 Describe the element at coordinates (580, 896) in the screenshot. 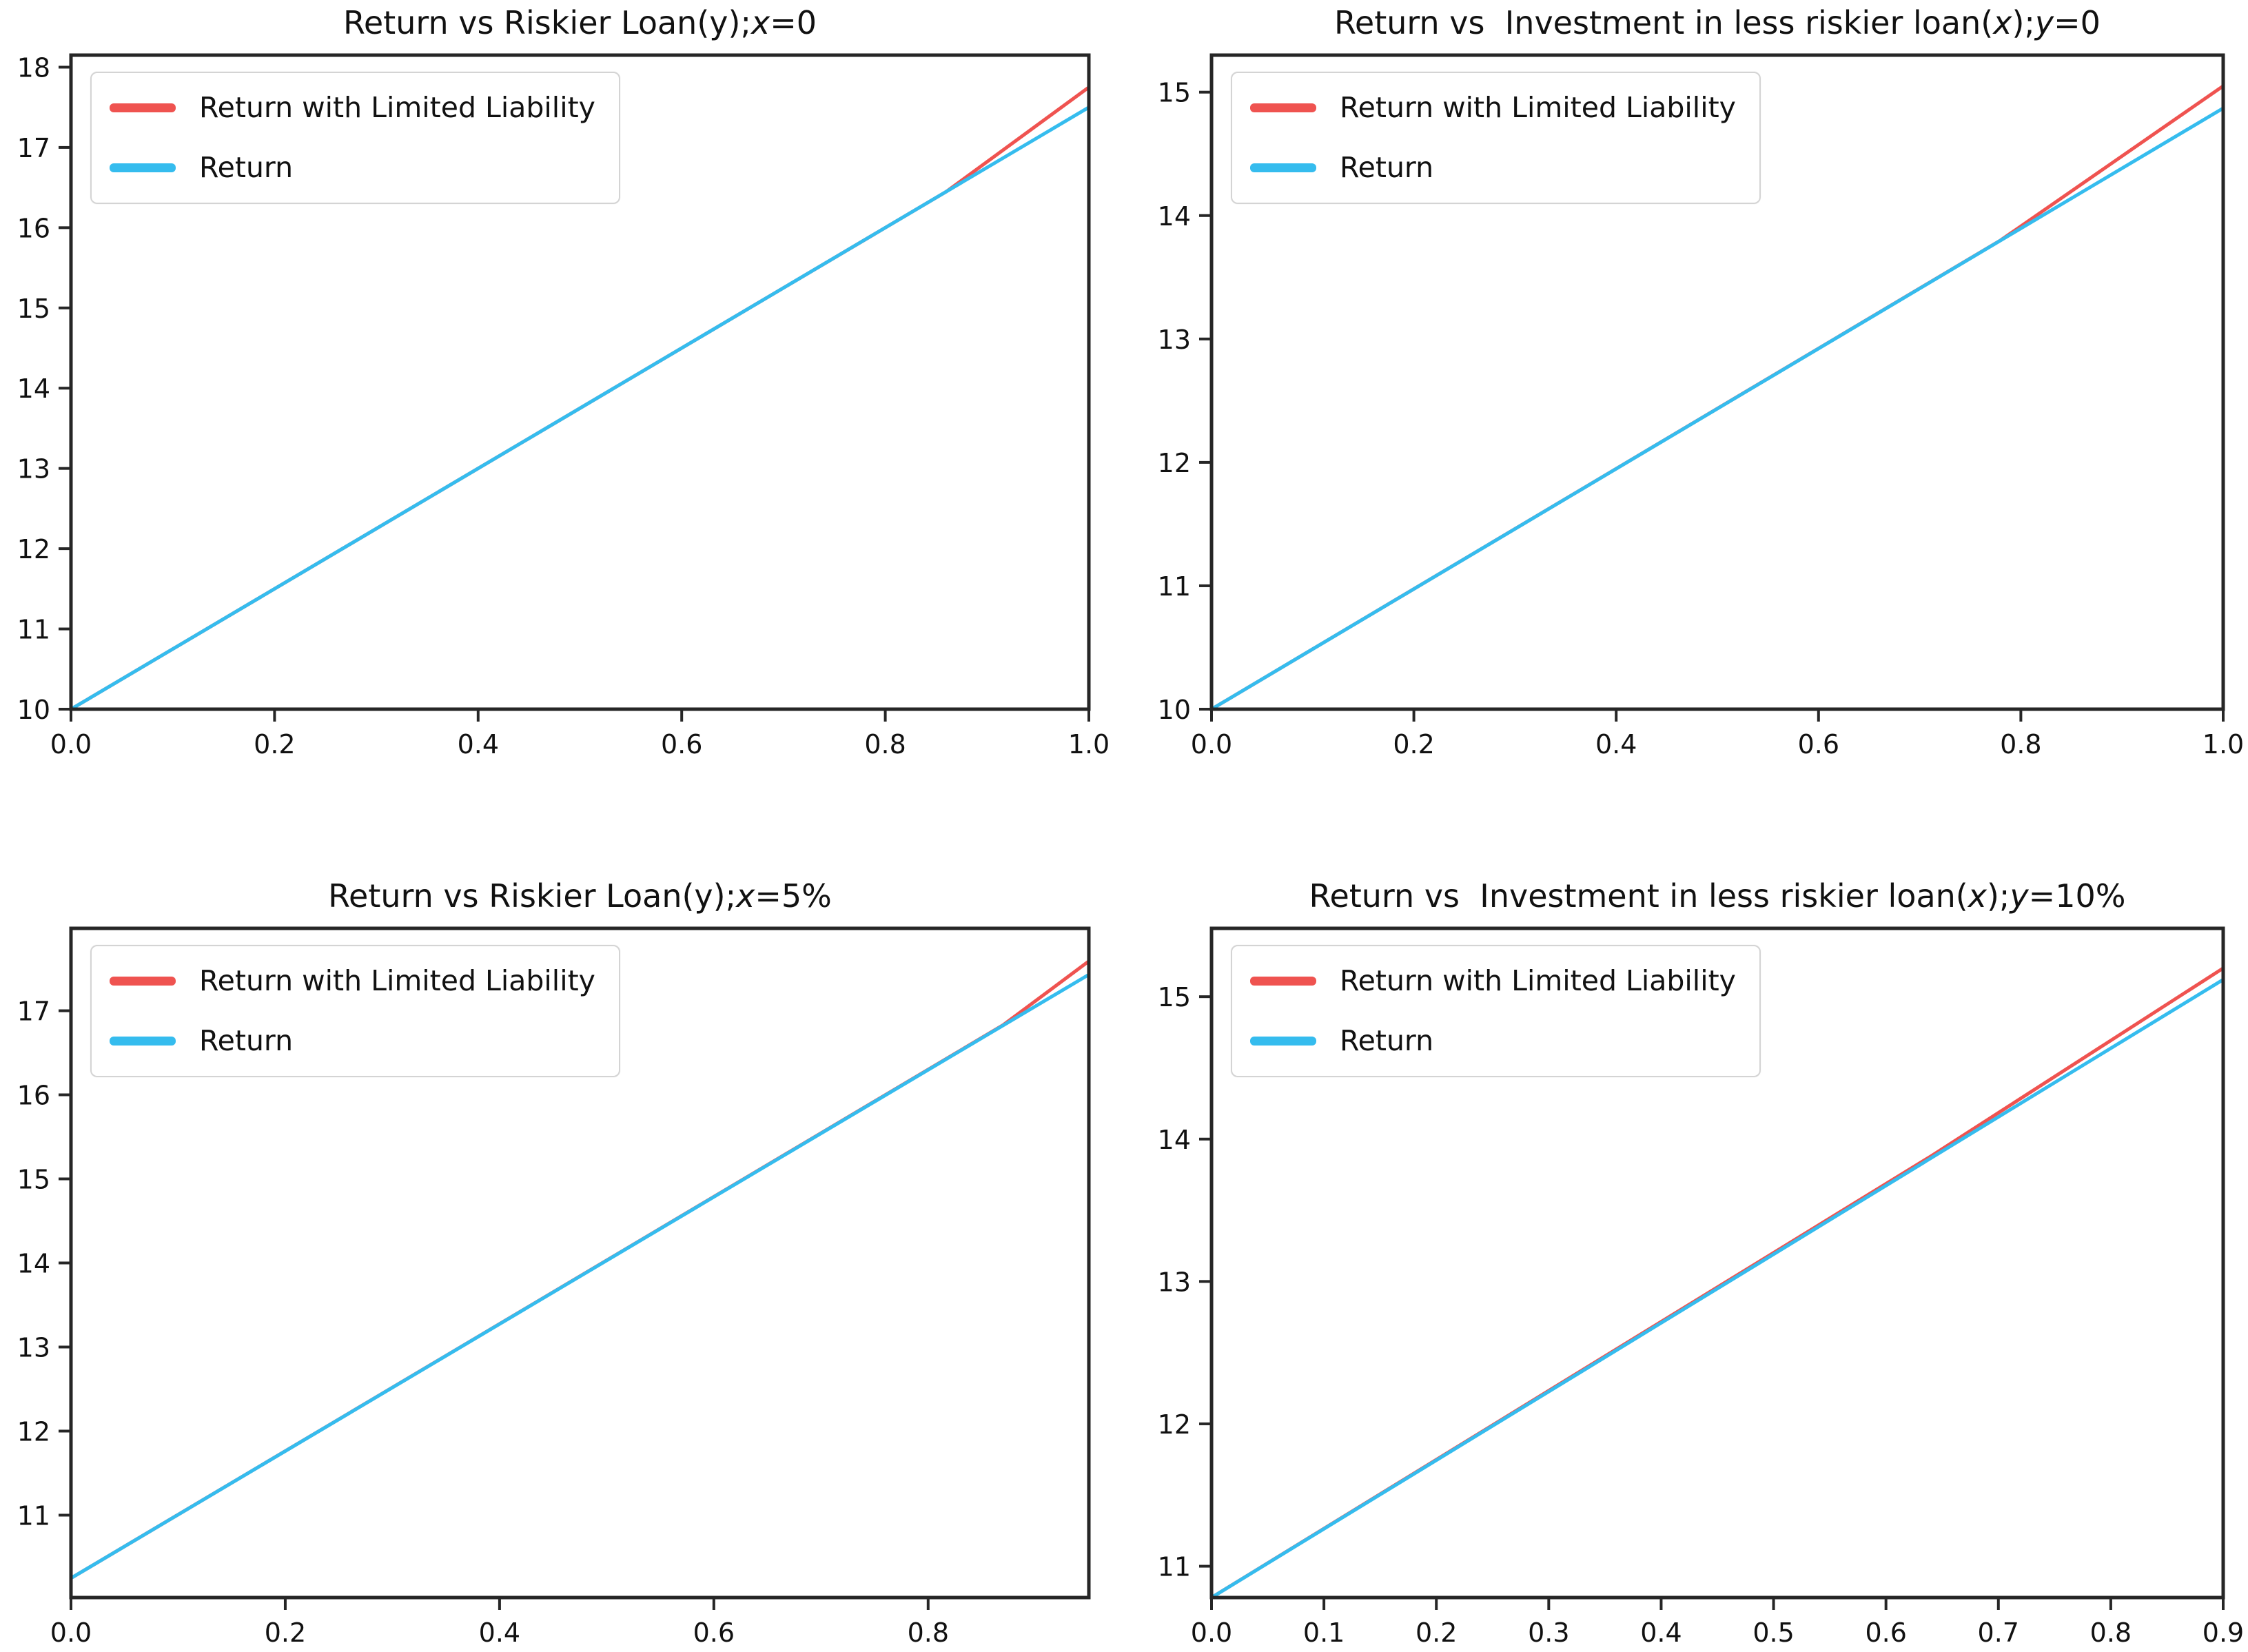

I see `subplot-title-2: Return vs Riskier Loan(y);x=5%` at that location.